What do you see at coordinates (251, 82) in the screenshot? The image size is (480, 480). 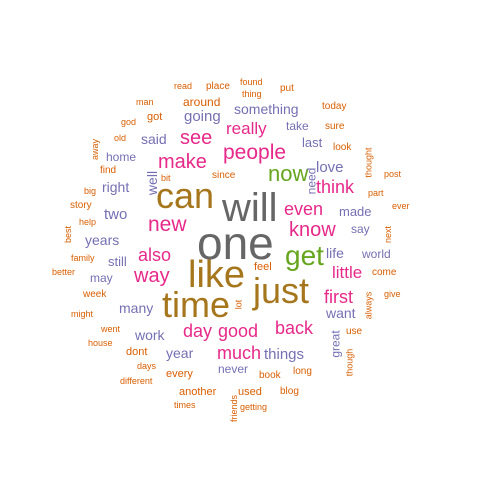 I see `word: found` at bounding box center [251, 82].